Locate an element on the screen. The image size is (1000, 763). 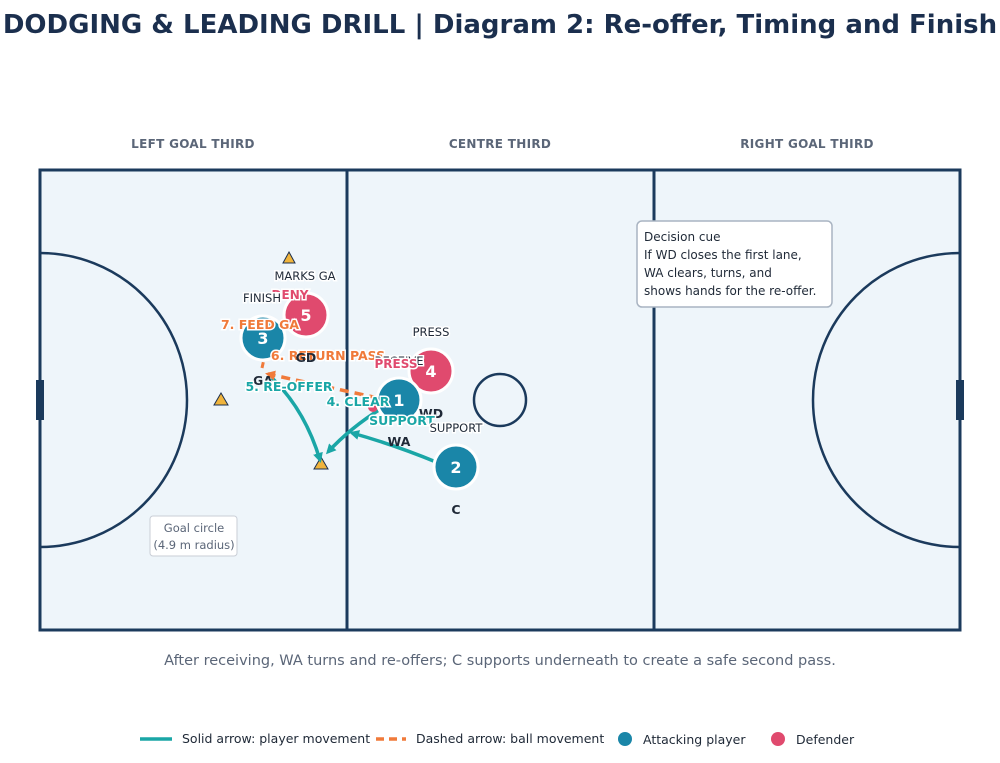
role-wd: WD is located at coordinates (431, 413).